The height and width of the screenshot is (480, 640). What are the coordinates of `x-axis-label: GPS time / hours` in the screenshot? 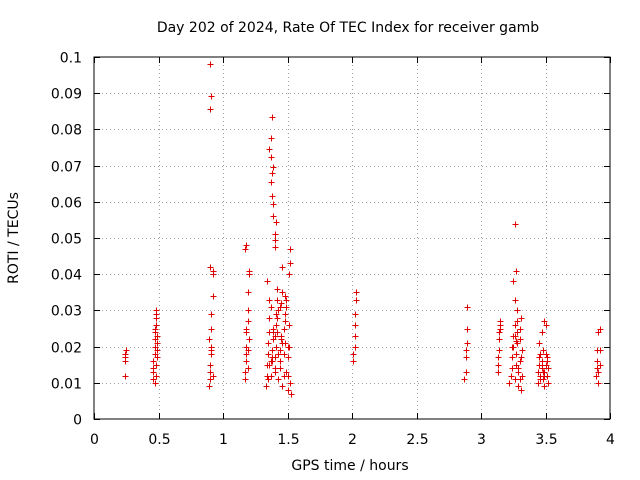 It's located at (349, 466).